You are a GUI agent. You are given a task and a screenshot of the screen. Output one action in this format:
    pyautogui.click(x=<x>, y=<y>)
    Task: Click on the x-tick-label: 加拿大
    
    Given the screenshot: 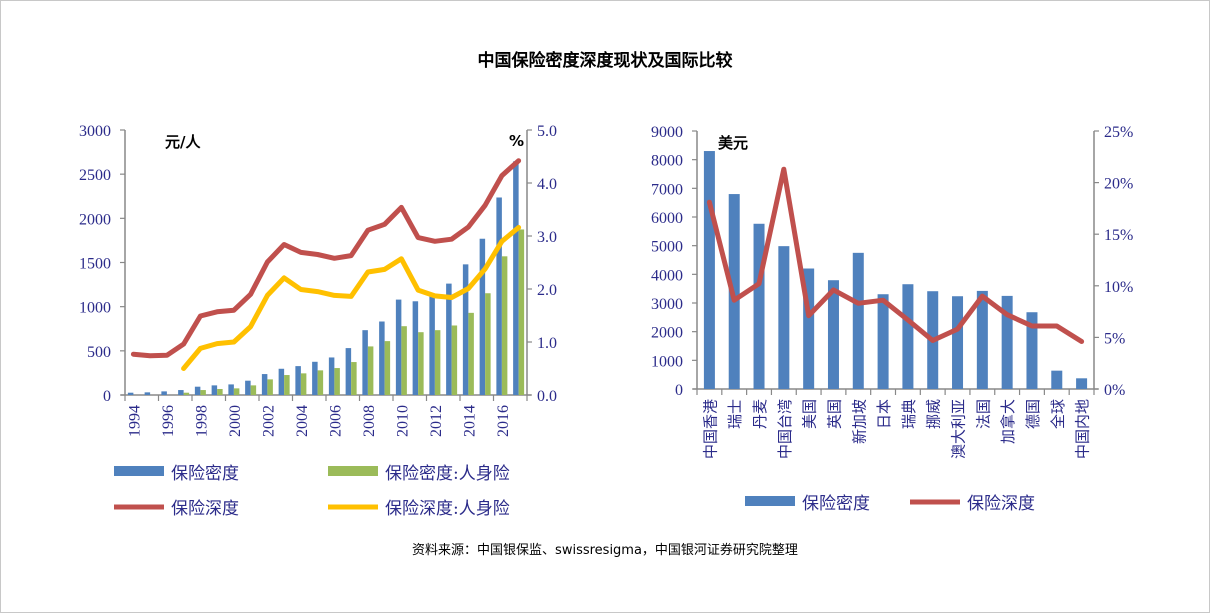 What is the action you would take?
    pyautogui.click(x=1008, y=421)
    